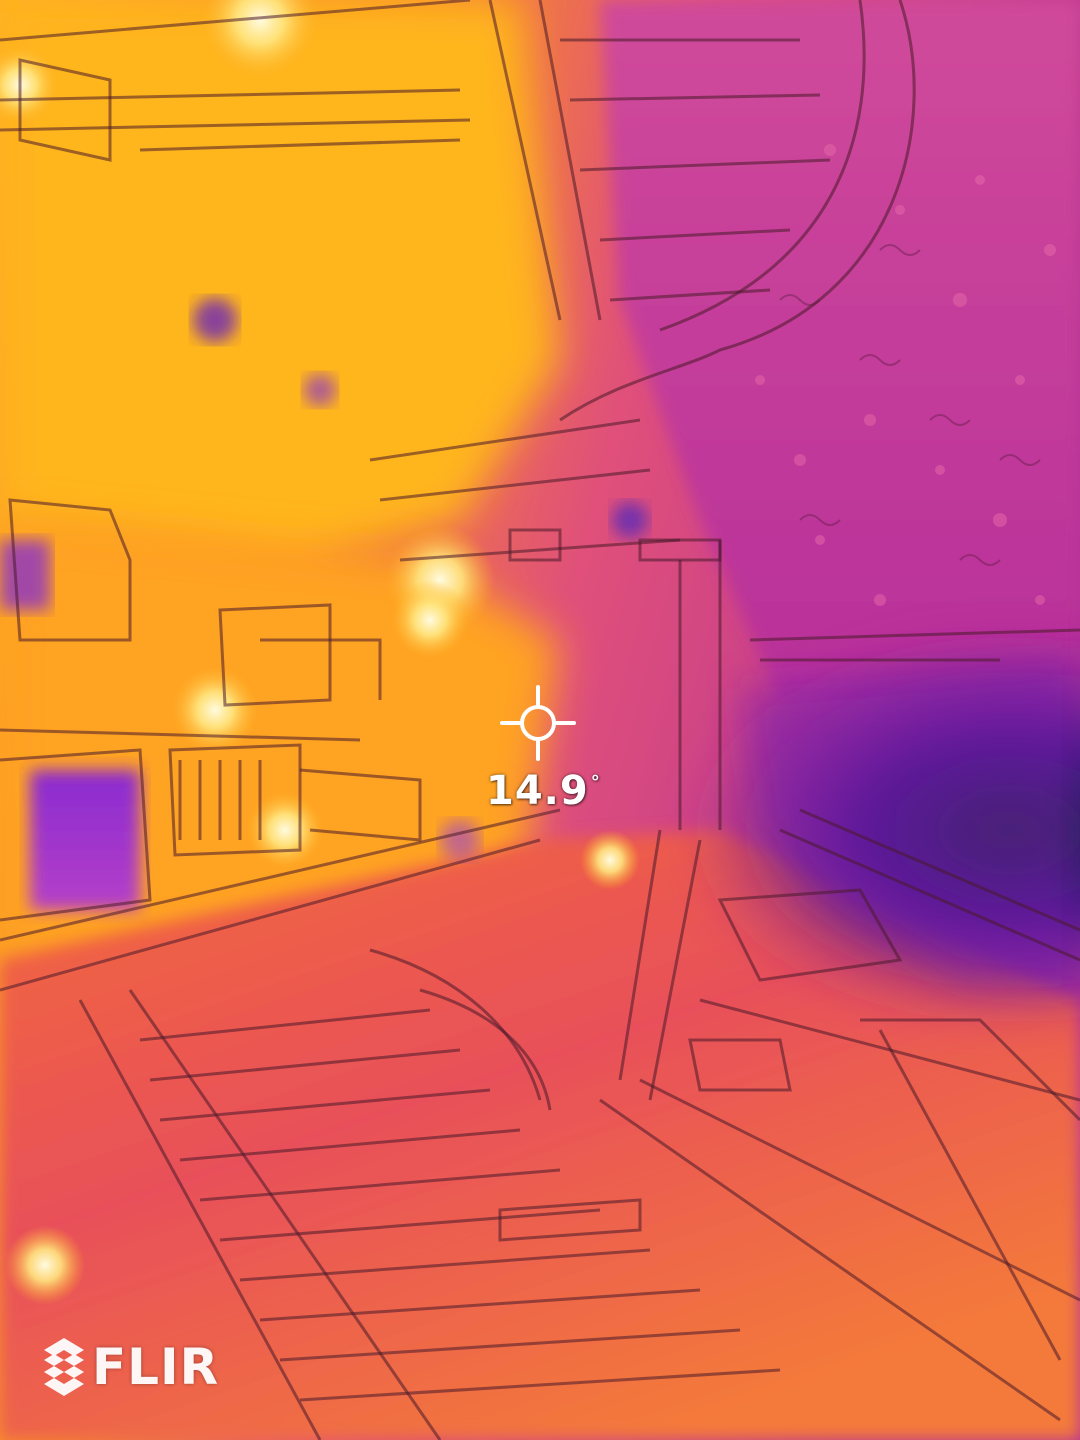  I want to click on flir-logo: FLIR, so click(131, 1367).